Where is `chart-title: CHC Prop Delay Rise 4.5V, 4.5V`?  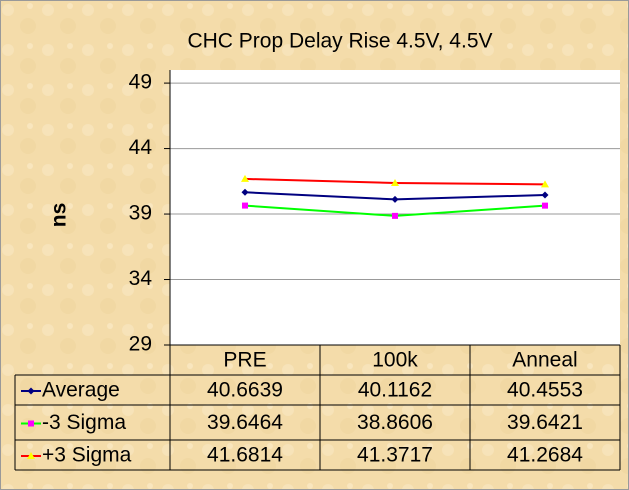 chart-title: CHC Prop Delay Rise 4.5V, 4.5V is located at coordinates (339, 41).